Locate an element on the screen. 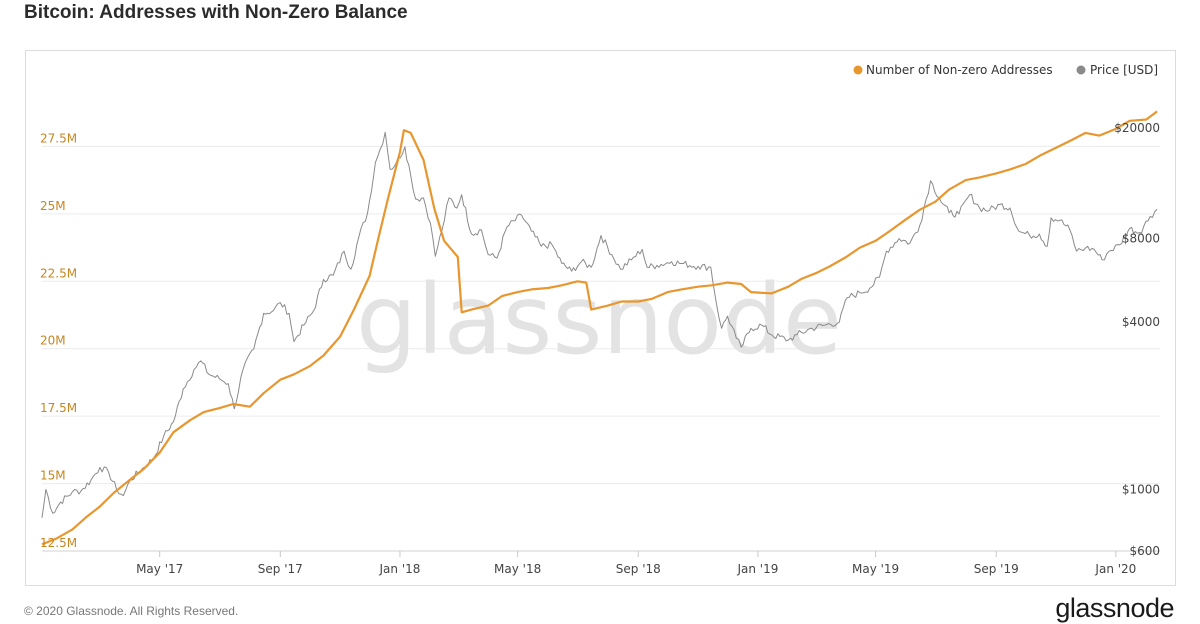  y-left-tick-label: 15M is located at coordinates (53, 476).